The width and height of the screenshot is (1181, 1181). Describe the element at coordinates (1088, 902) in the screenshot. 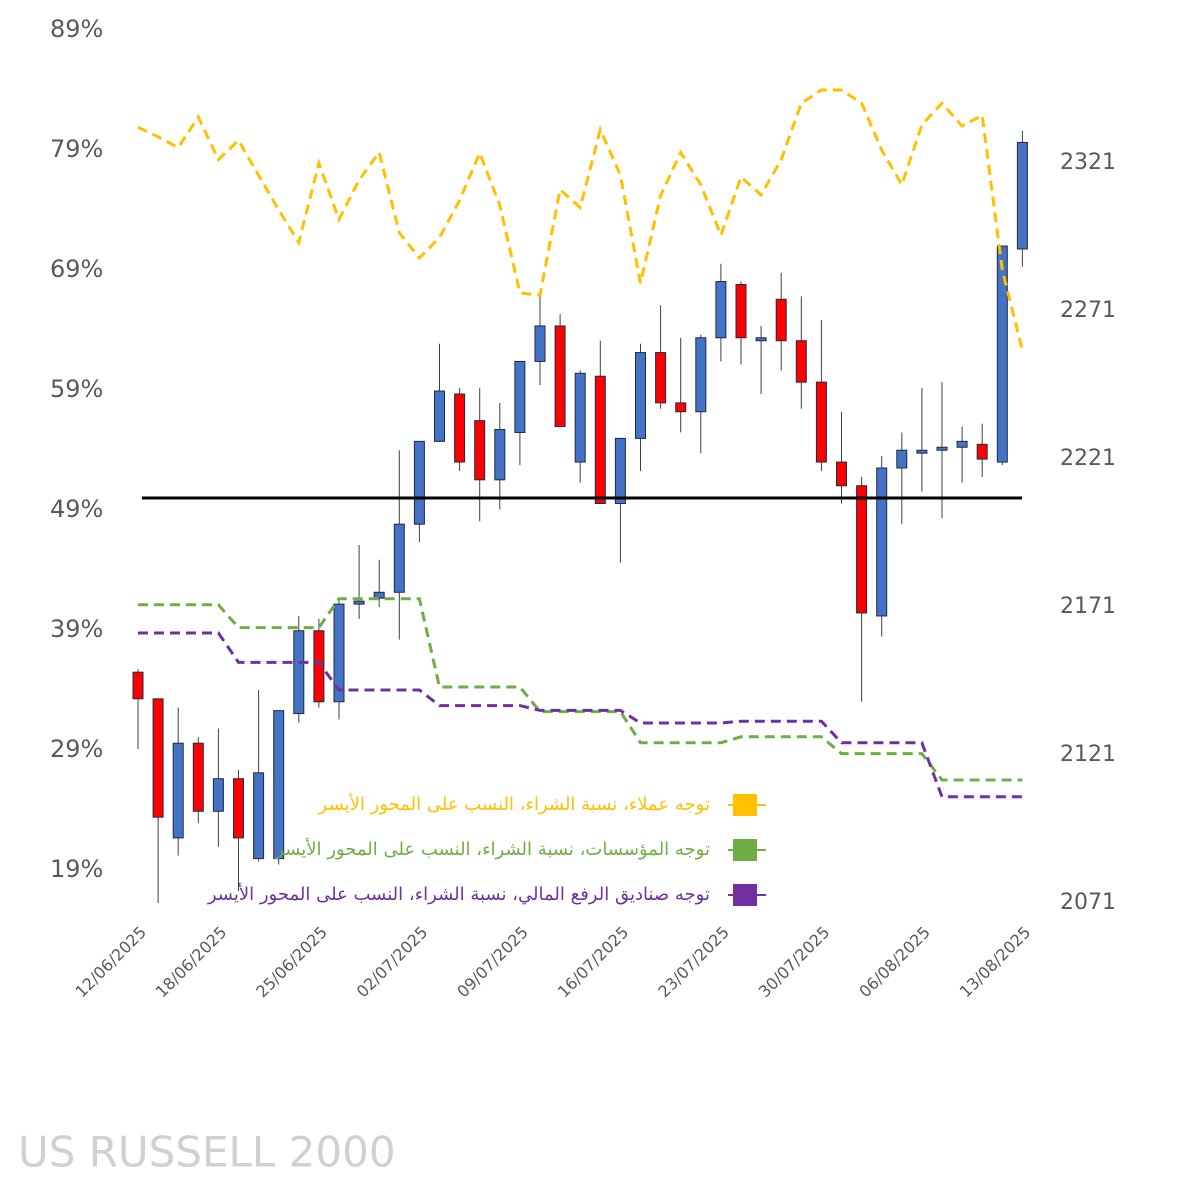

I see `y2-tick-label: 2071` at that location.